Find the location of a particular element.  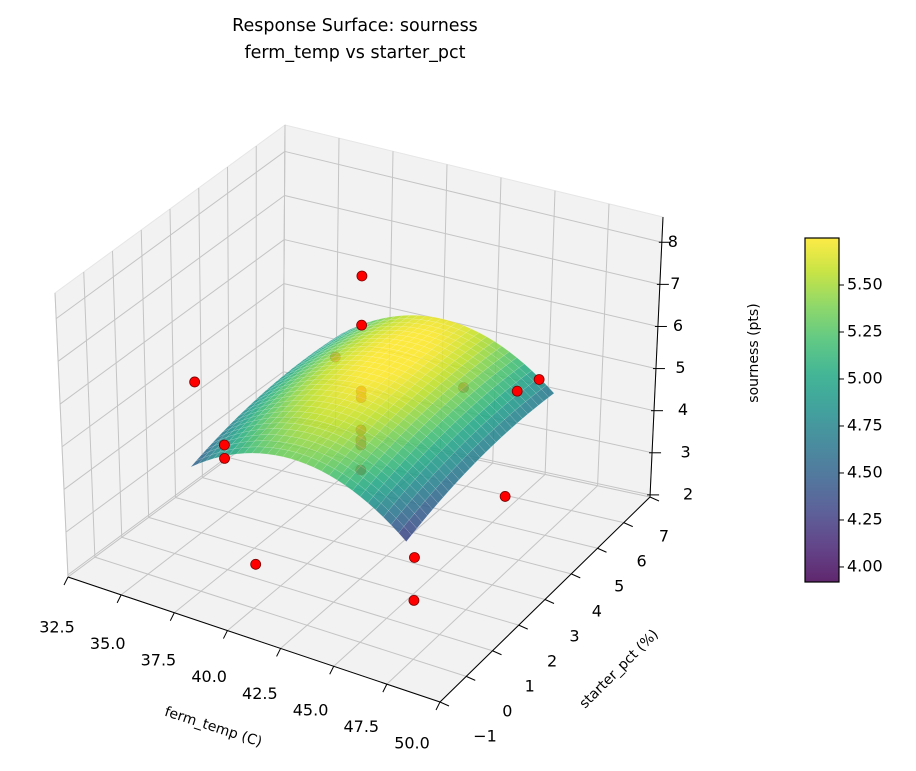

y-tick-label: 3 is located at coordinates (574, 636).